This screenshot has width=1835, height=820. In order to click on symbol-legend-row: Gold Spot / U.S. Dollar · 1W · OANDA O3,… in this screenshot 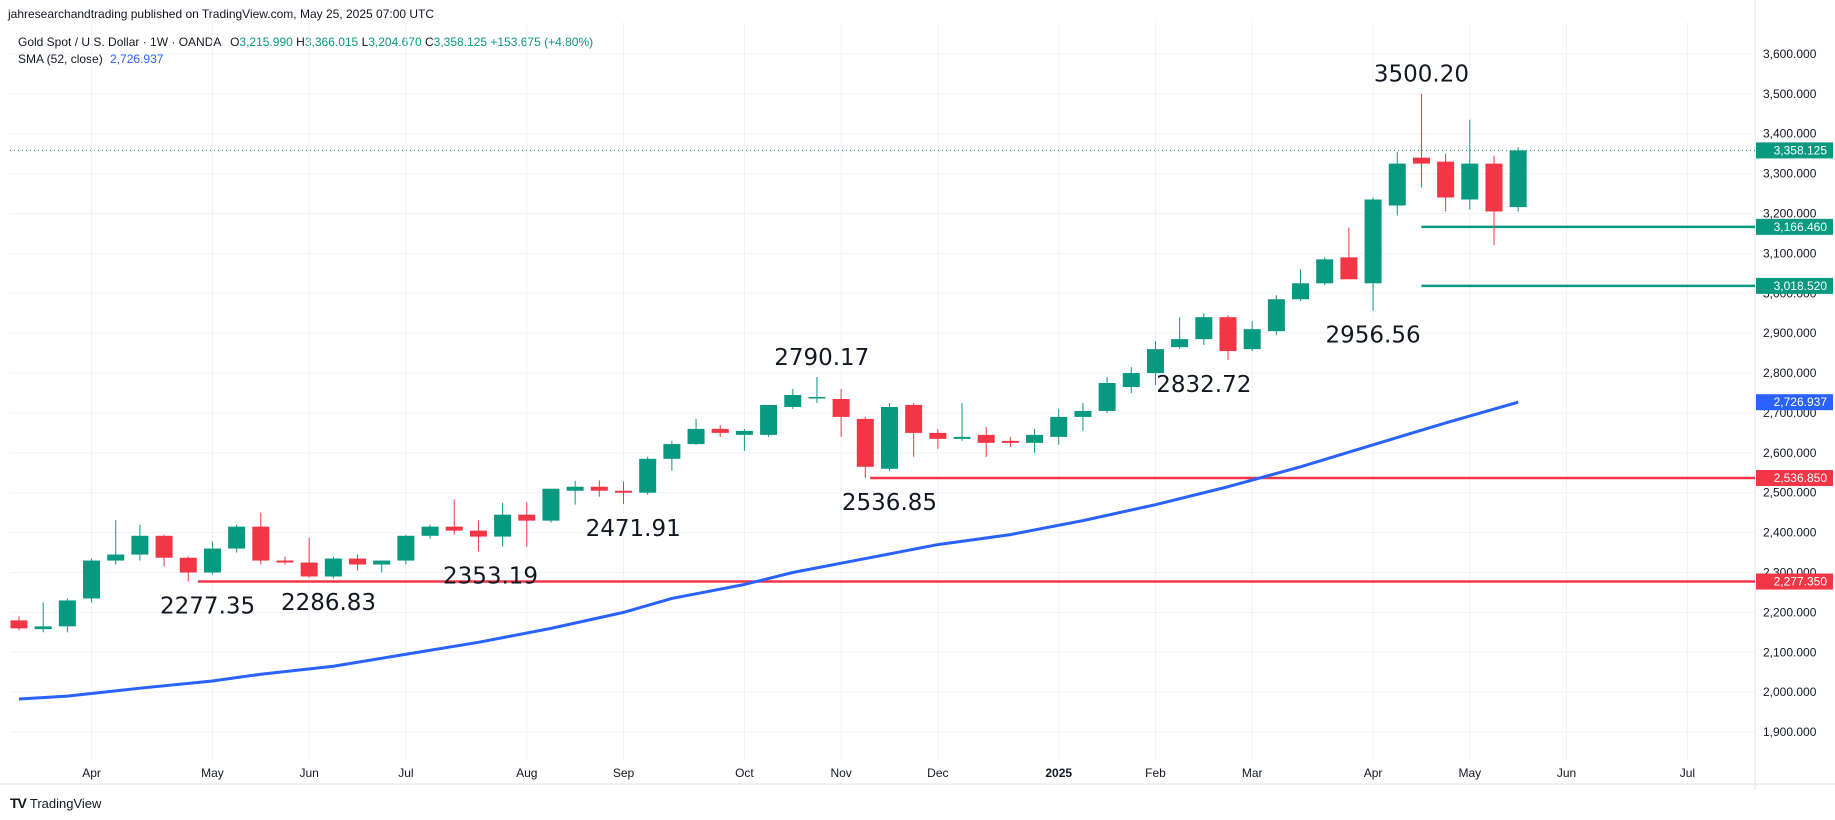, I will do `click(305, 42)`.